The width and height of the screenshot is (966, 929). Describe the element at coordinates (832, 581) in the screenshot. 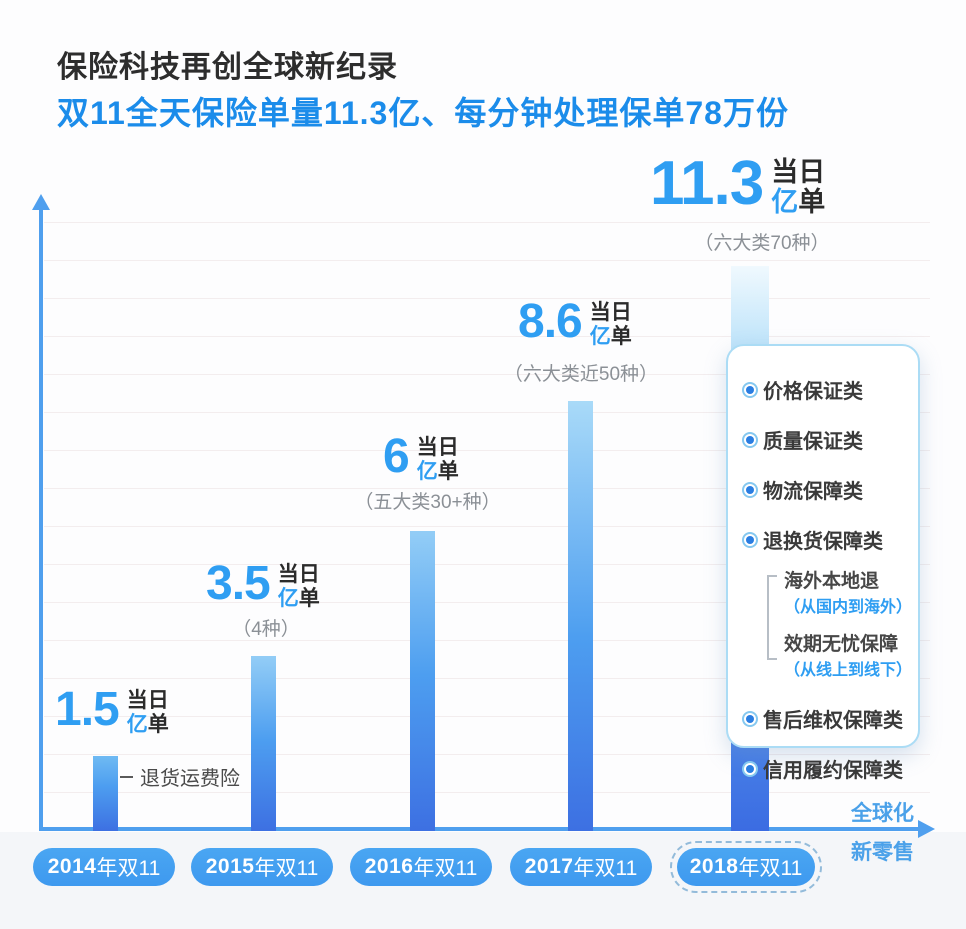

I see `callout-sub-item: 海外本地退` at that location.